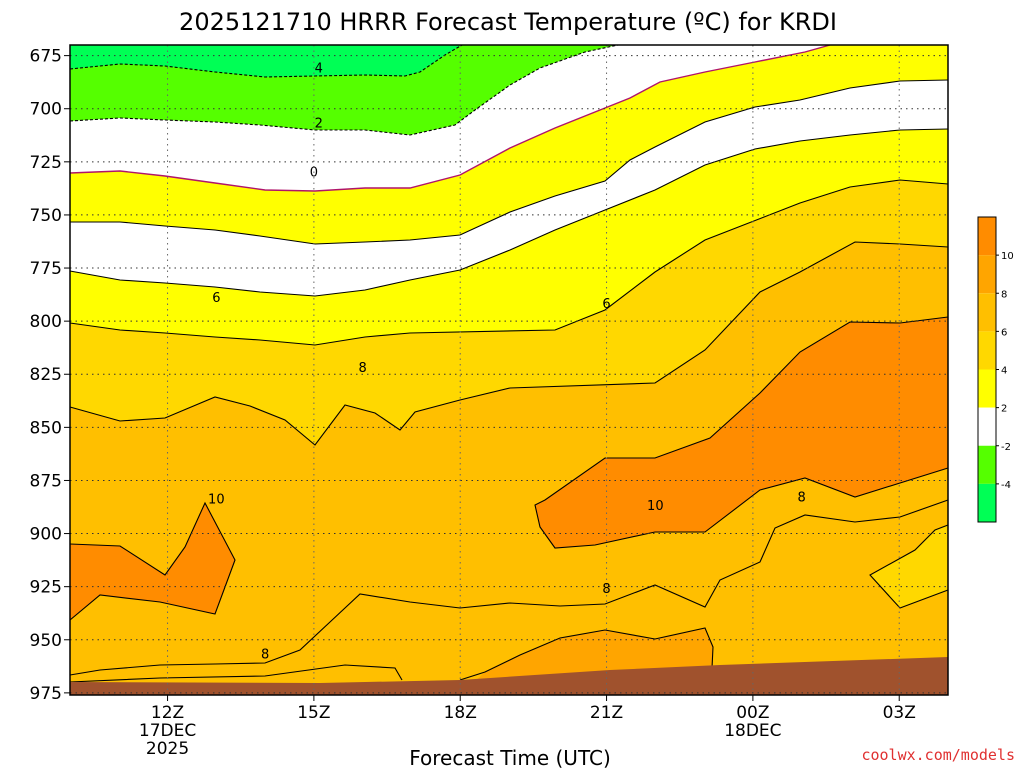  Describe the element at coordinates (1006, 447) in the screenshot. I see `colorbar-tick-label: -2` at that location.